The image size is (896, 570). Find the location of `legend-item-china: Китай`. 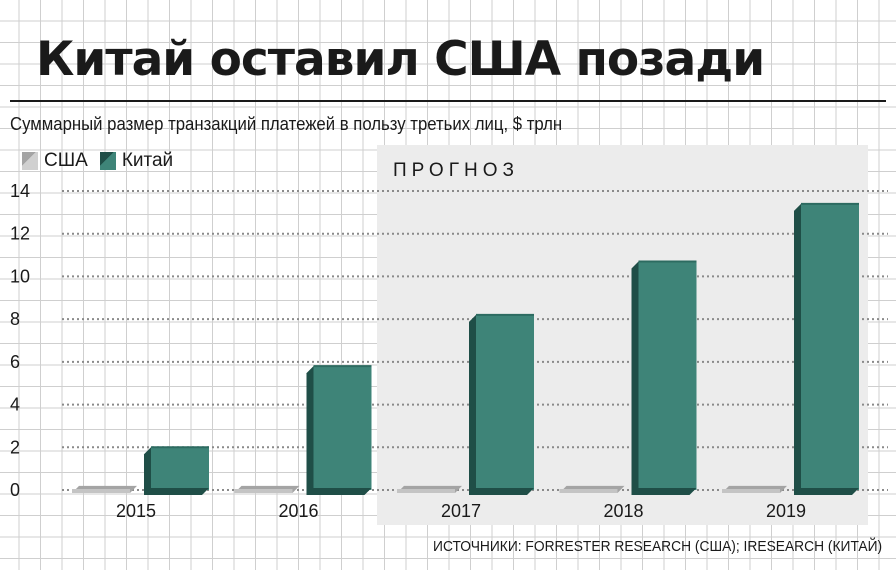

legend-item-china: Китай is located at coordinates (136, 161).